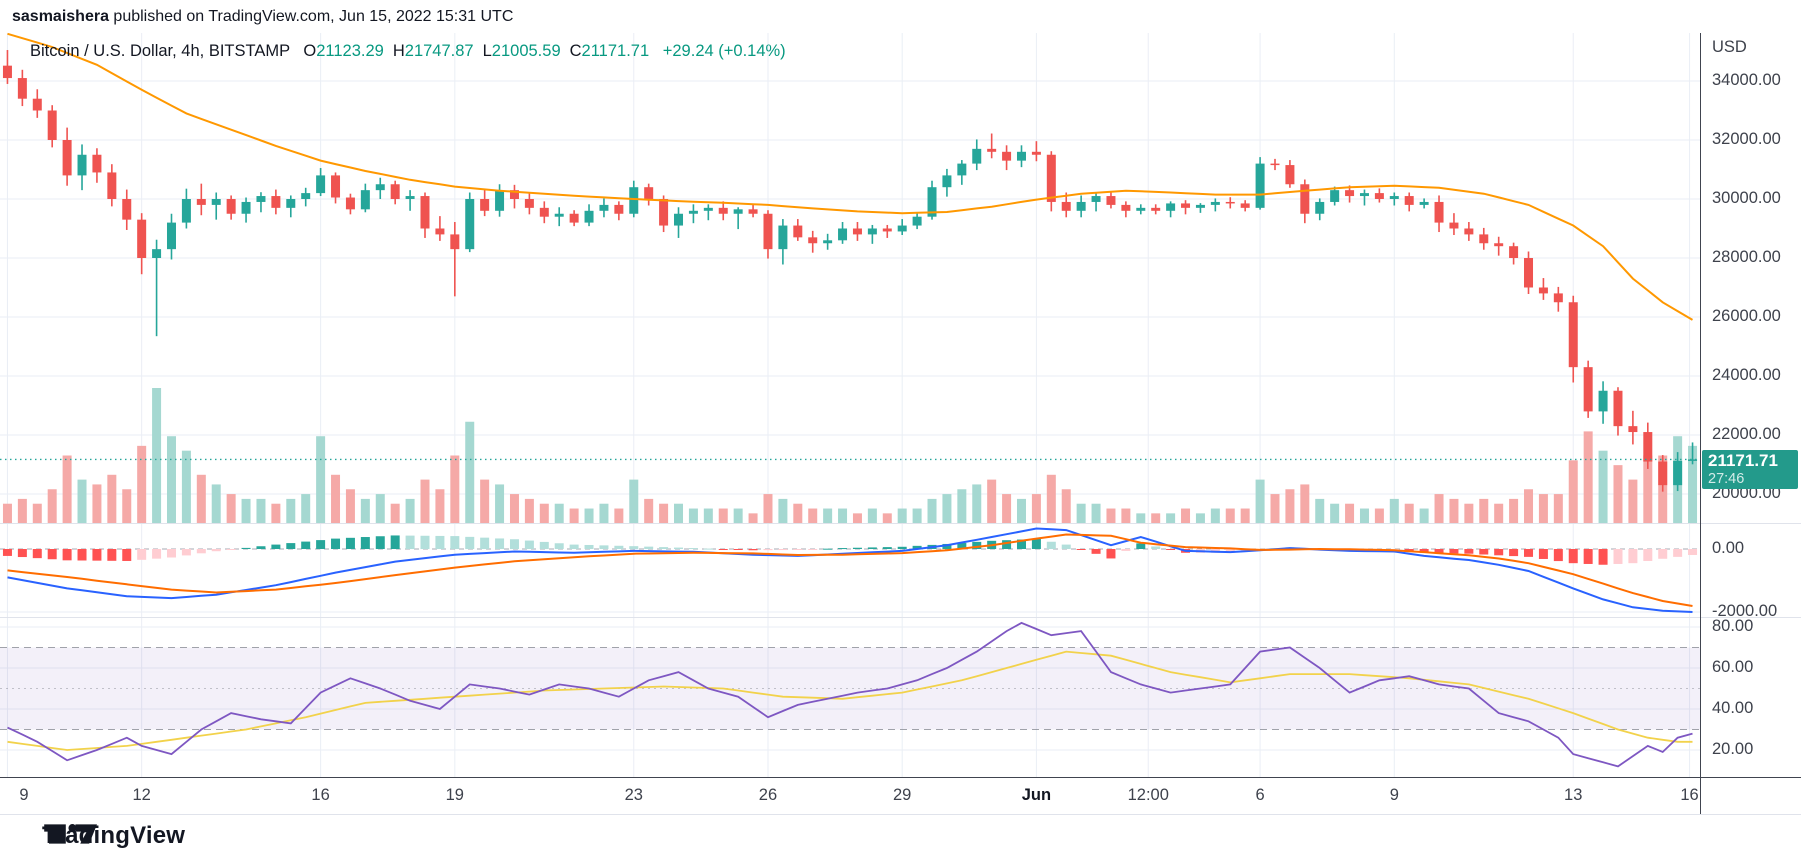  What do you see at coordinates (1733, 749) in the screenshot?
I see `price-tick-rsi: 20.00` at bounding box center [1733, 749].